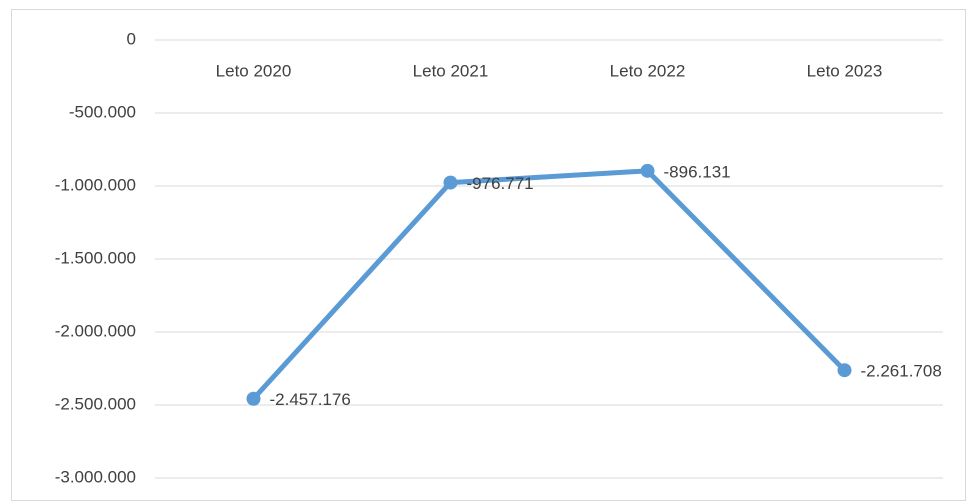  What do you see at coordinates (901, 371) in the screenshot?
I see `value-label: -2.261.708` at bounding box center [901, 371].